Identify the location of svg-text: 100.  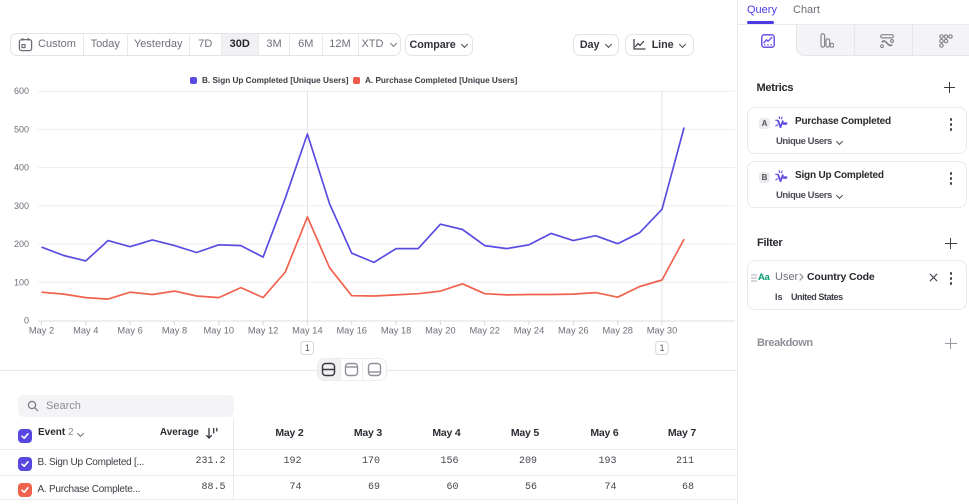
(21, 282).